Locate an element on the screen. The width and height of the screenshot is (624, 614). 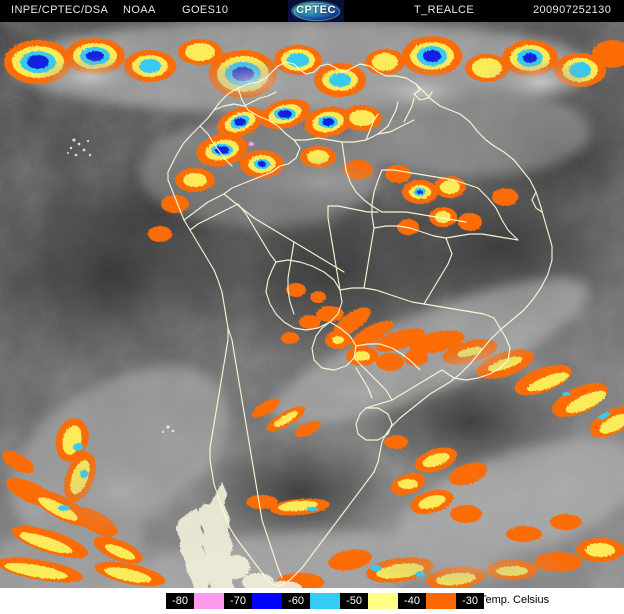
header-satellite-family-label: NOAA is located at coordinates (139, 10).